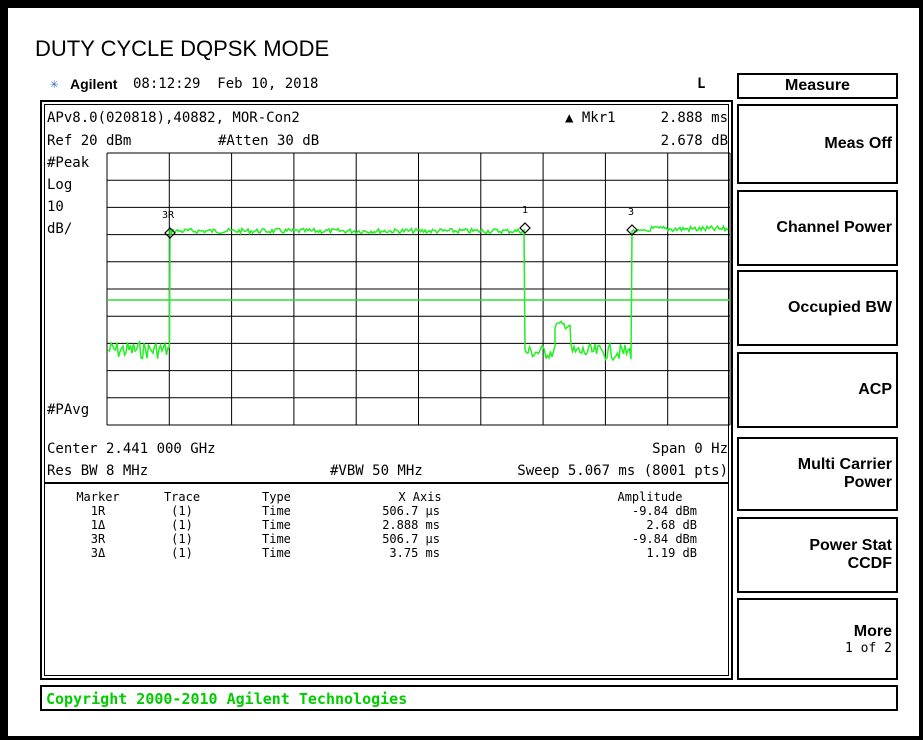 Image resolution: width=923 pixels, height=740 pixels. I want to click on marker-tag: 3R, so click(168, 215).